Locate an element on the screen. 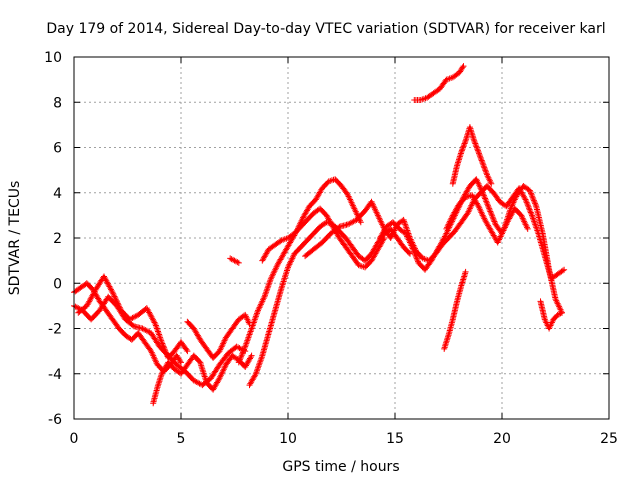 The width and height of the screenshot is (640, 480). marker-track-track-n is located at coordinates (439, 83).